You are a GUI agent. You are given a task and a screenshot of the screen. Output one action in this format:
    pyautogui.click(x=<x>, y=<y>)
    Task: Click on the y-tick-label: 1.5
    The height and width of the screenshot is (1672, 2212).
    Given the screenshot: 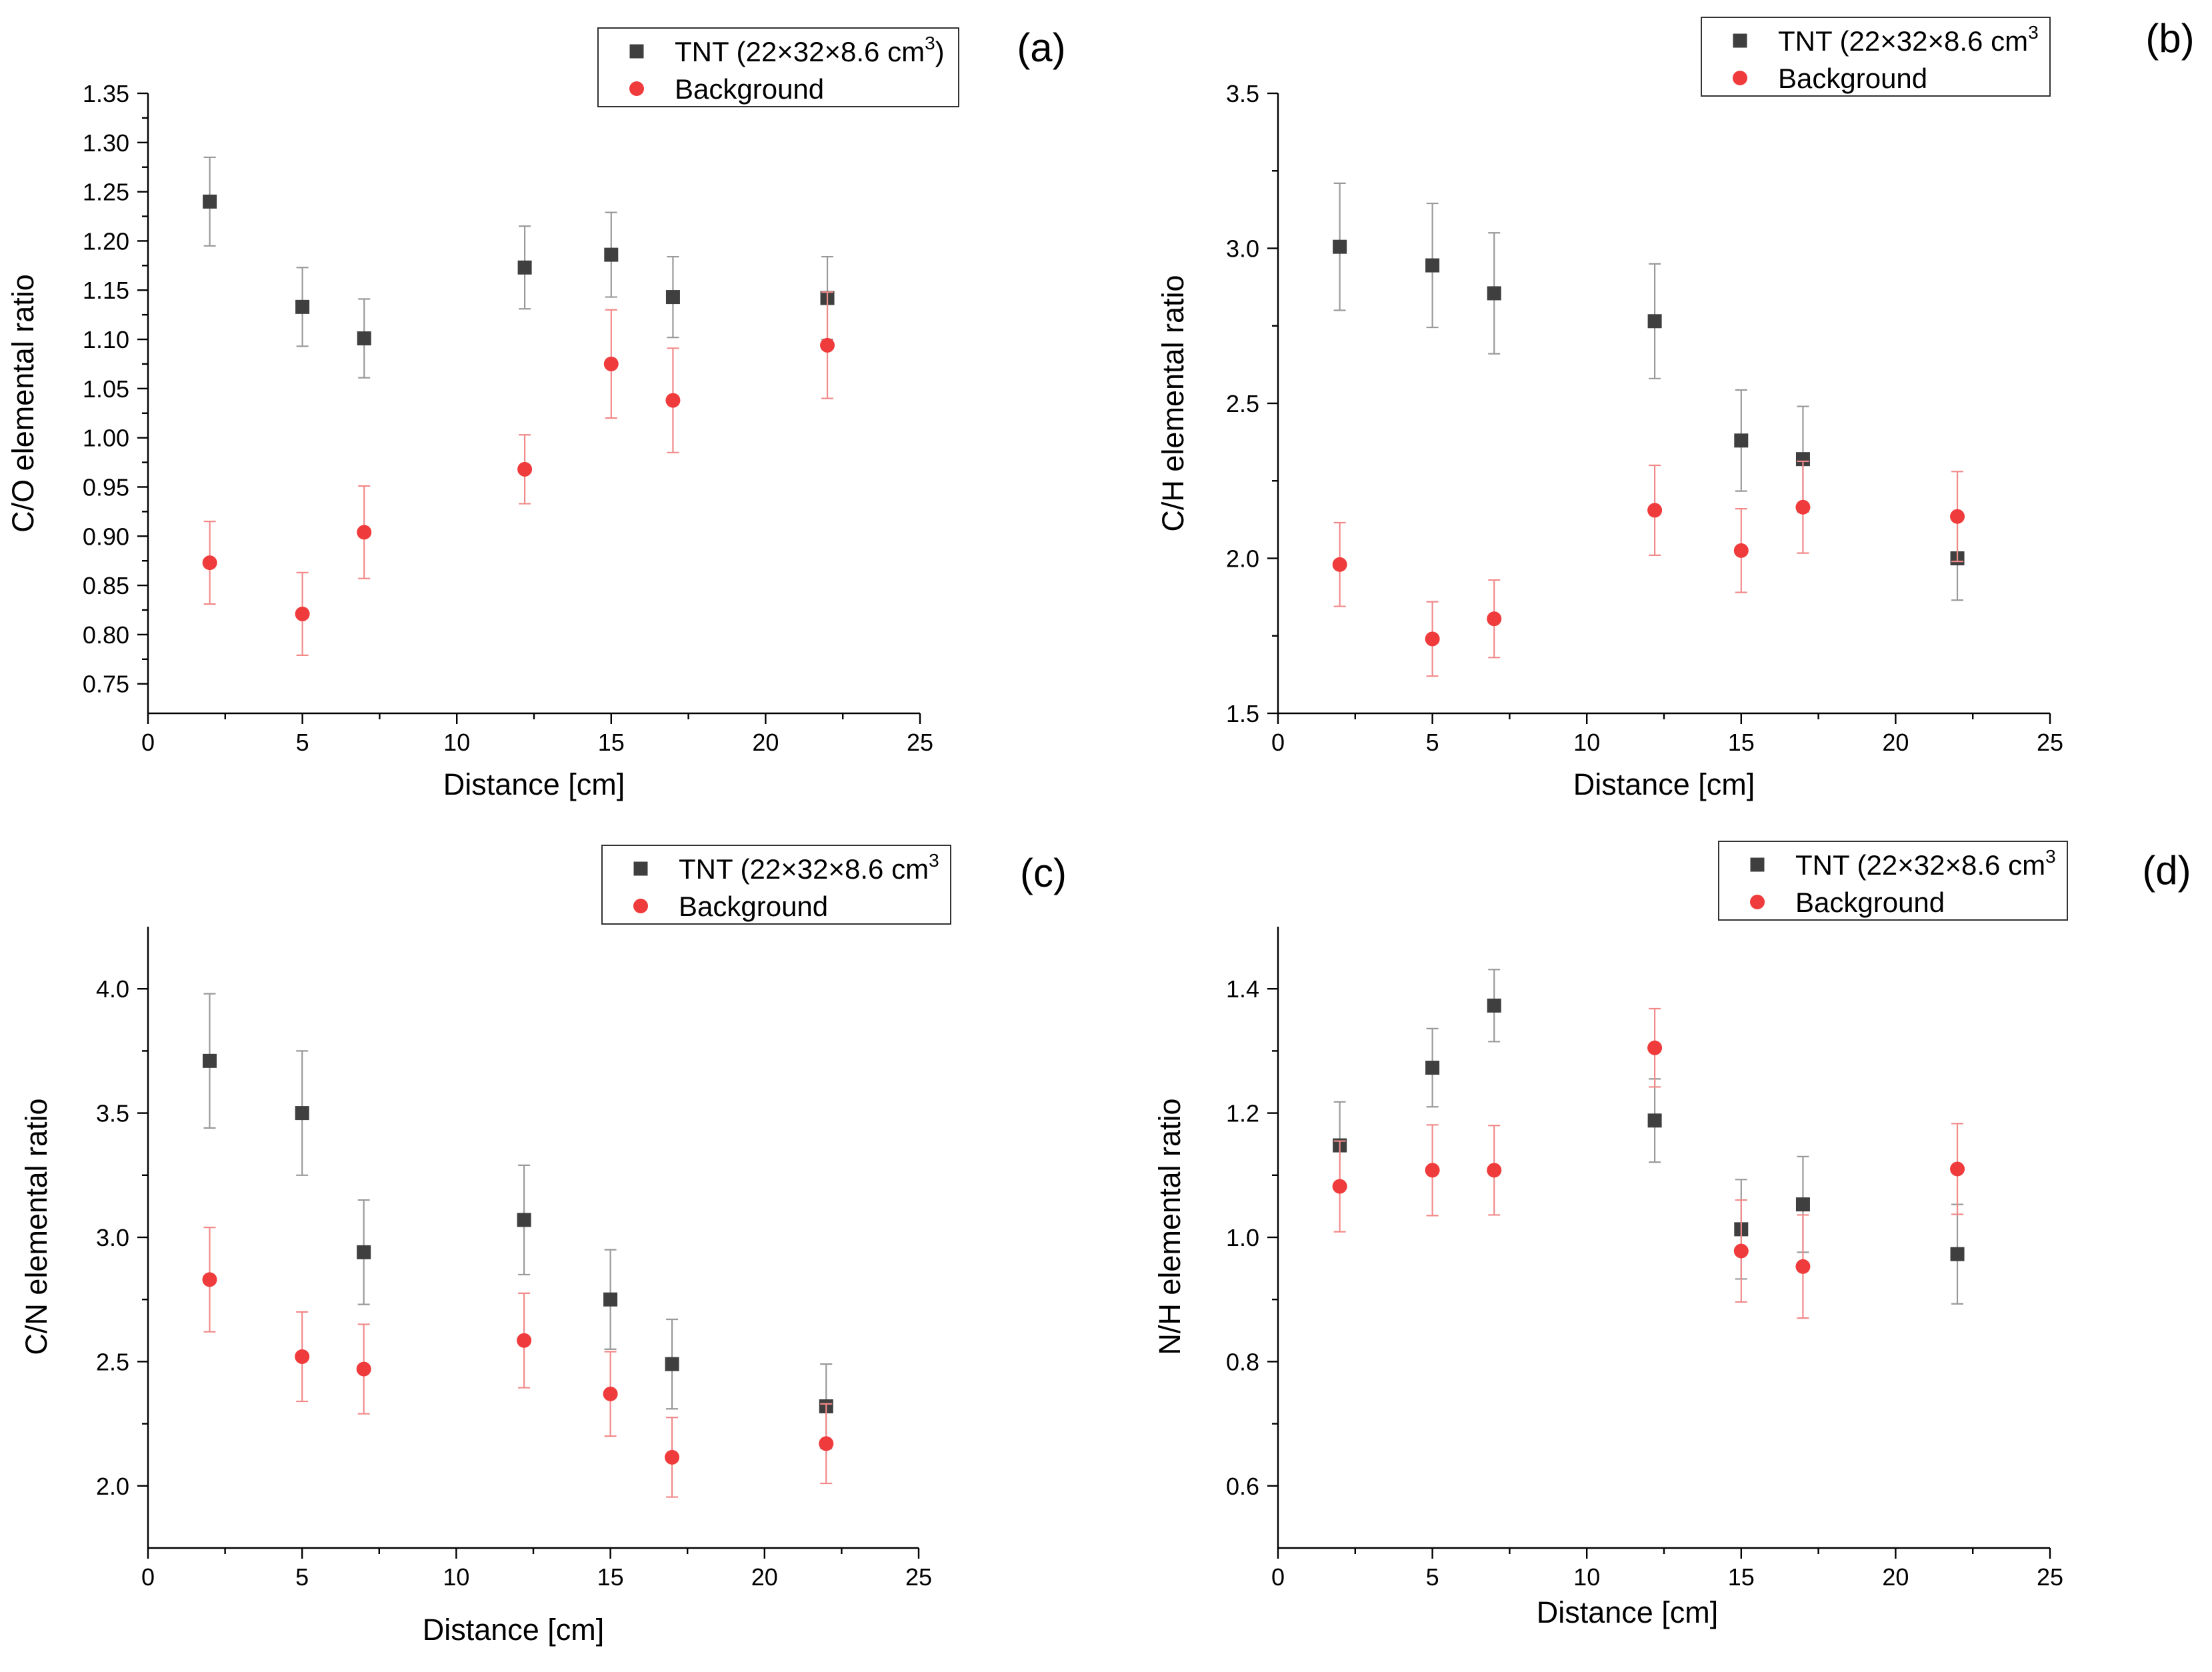 What is the action you would take?
    pyautogui.click(x=1242, y=713)
    